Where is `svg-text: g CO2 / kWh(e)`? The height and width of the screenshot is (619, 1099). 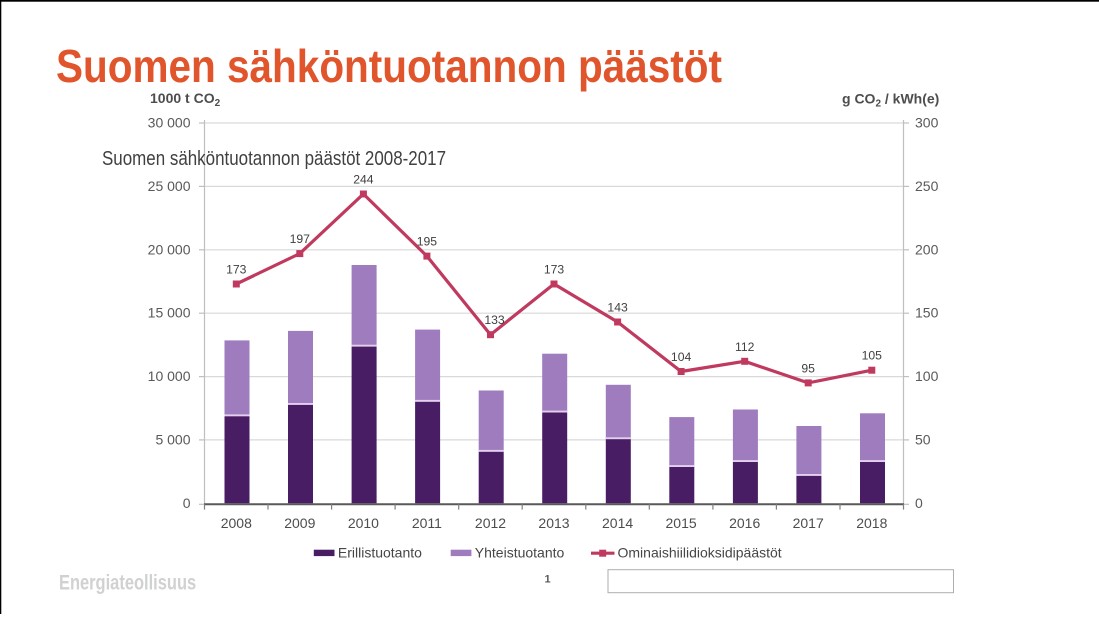
svg-text: g CO2 / kWh(e) is located at coordinates (890, 100).